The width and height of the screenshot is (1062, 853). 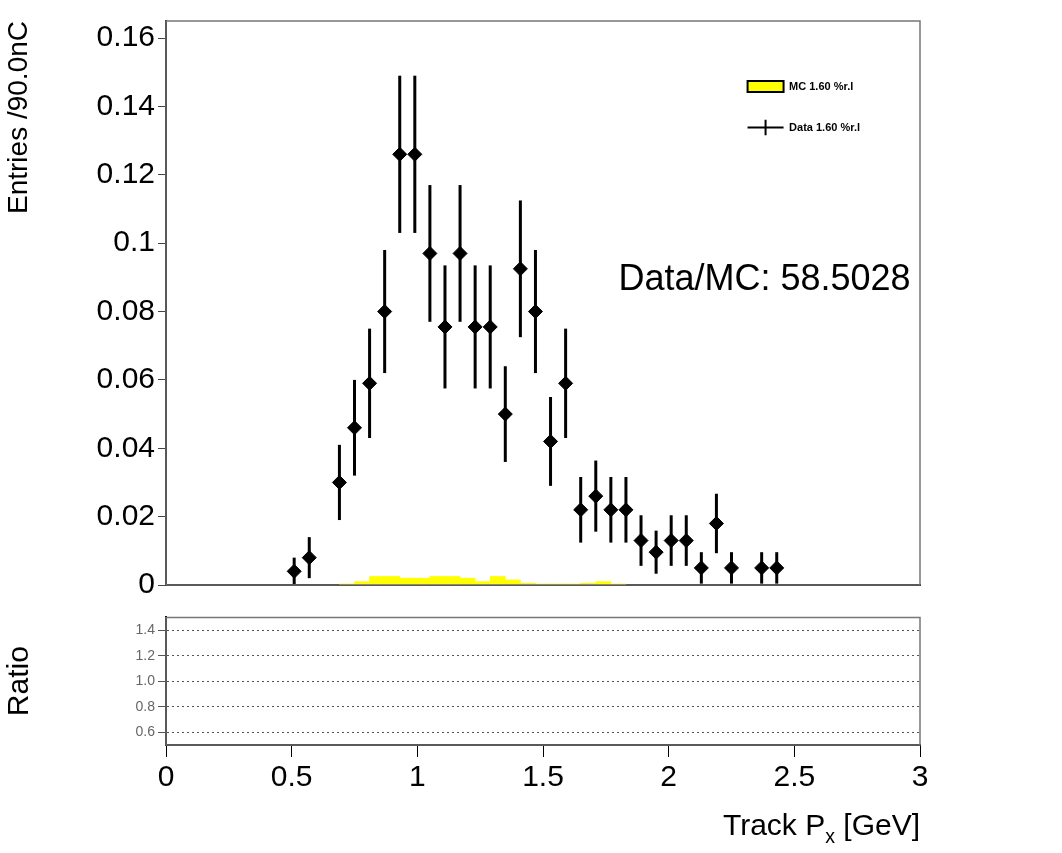 I want to click on y-tick-label: 0.12, so click(x=125, y=173).